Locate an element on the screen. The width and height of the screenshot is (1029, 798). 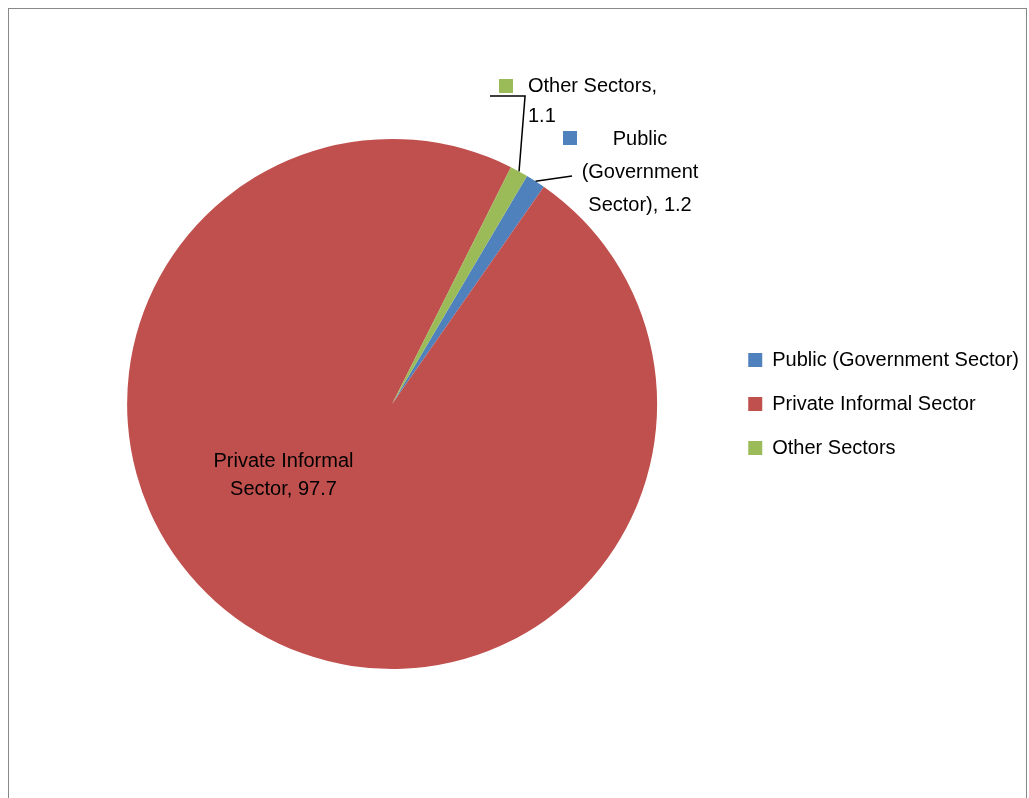
data-label: Public (Government Sector), 1.2 is located at coordinates (640, 170).